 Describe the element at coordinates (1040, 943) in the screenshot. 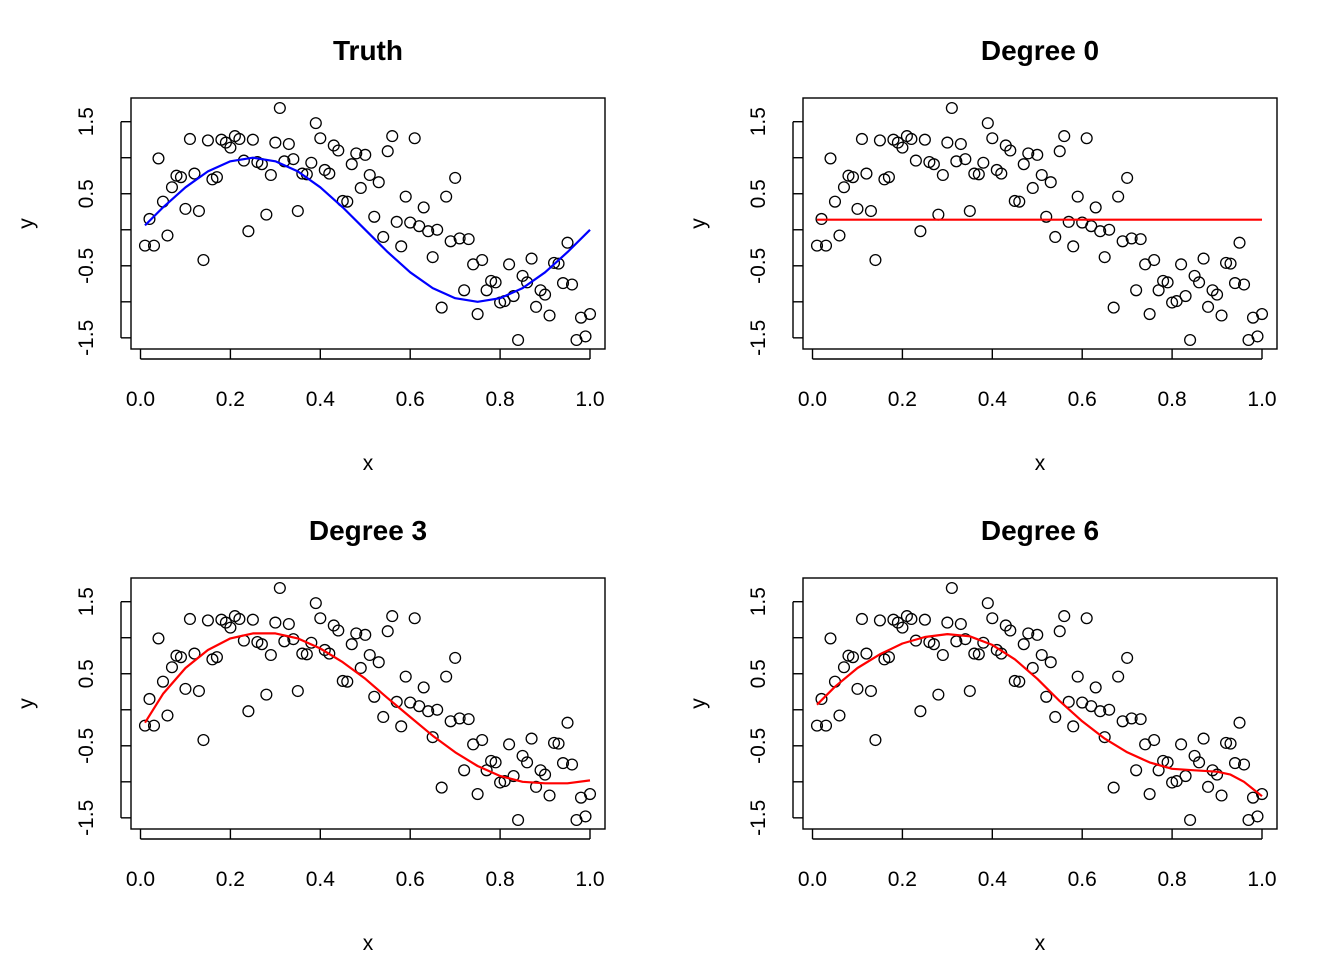

I see `x-axis-label: x` at that location.